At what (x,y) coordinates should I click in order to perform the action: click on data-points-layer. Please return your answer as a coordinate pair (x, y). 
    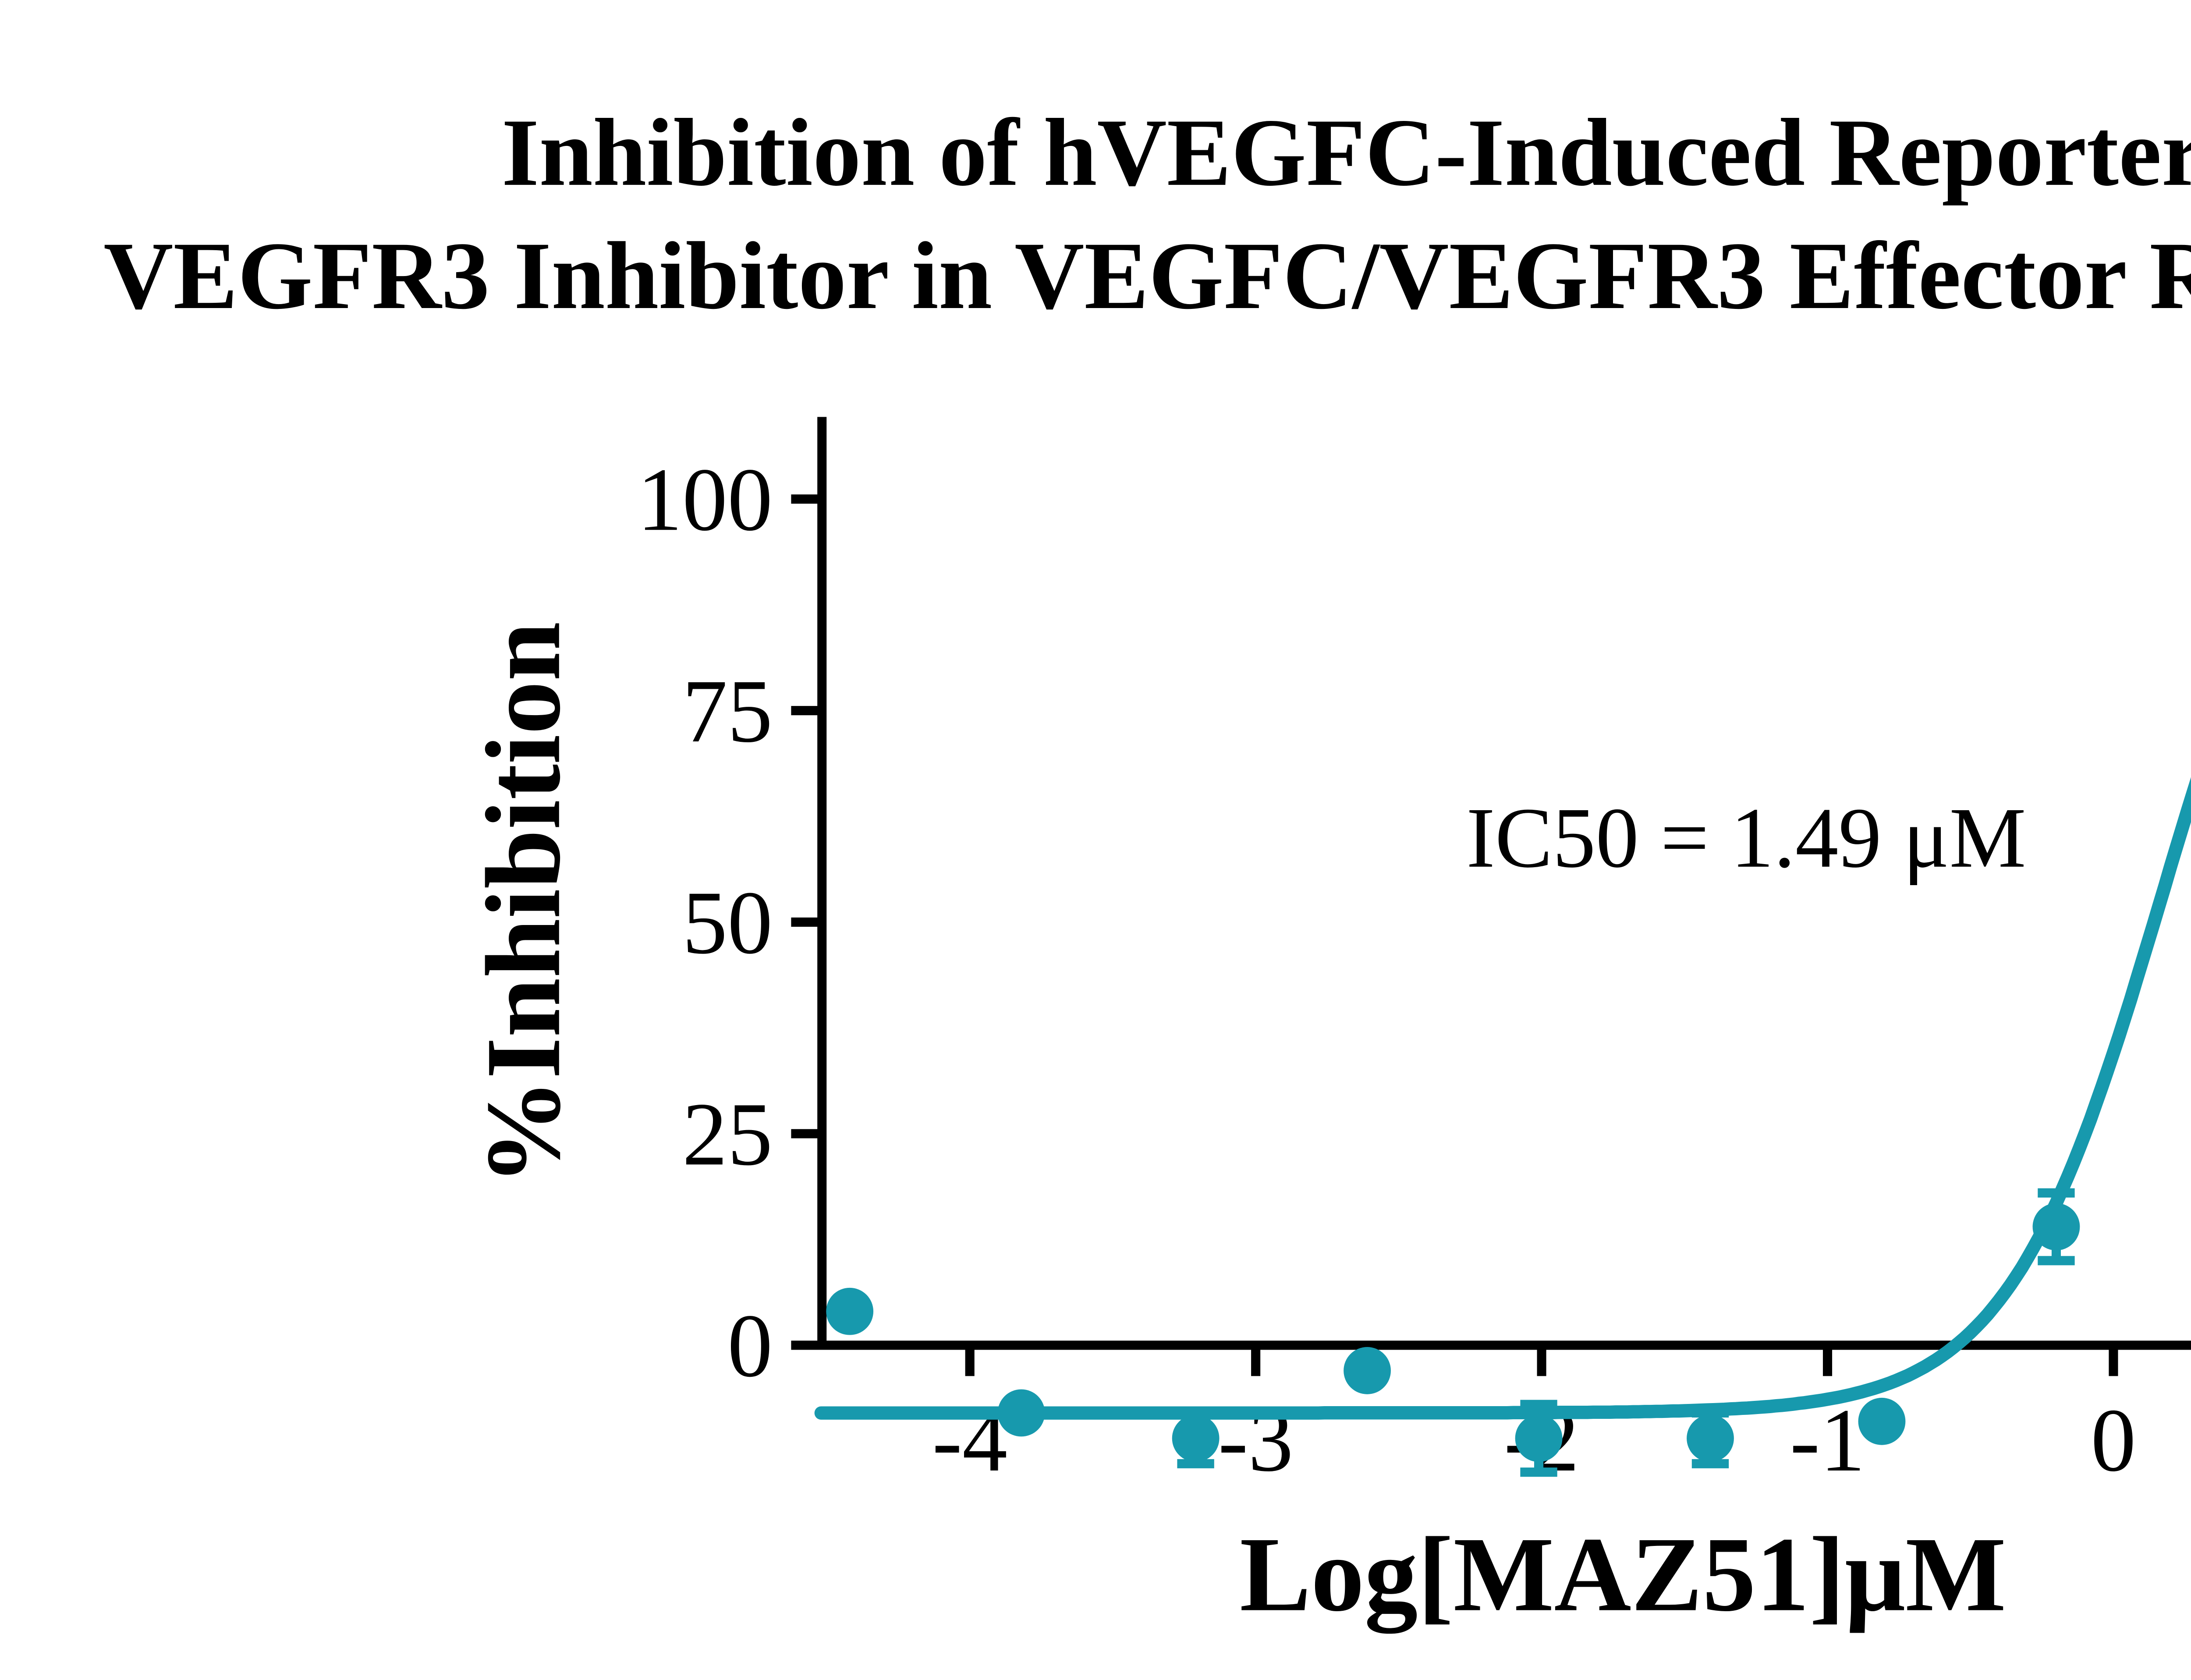
    Looking at the image, I should click on (1453, 1332).